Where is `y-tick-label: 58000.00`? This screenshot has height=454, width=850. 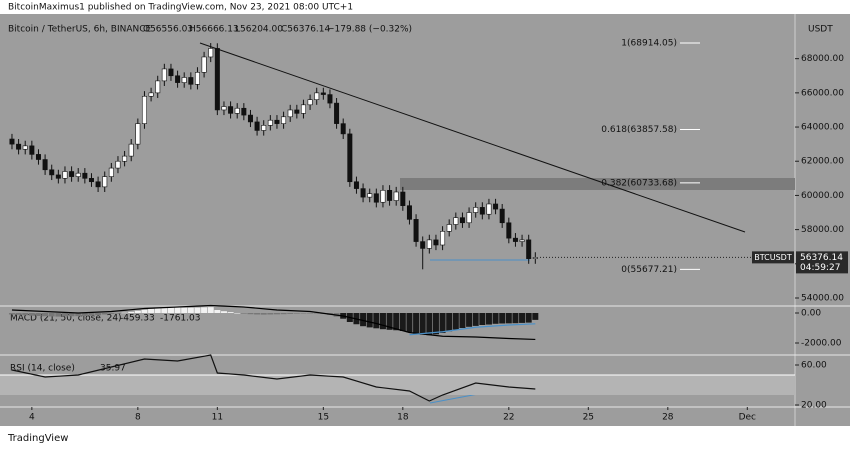
y-tick-label: 58000.00 is located at coordinates (822, 230).